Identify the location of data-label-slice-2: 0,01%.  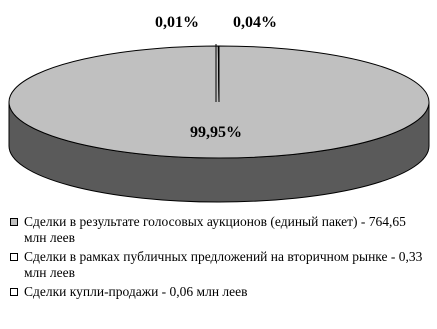
(177, 22).